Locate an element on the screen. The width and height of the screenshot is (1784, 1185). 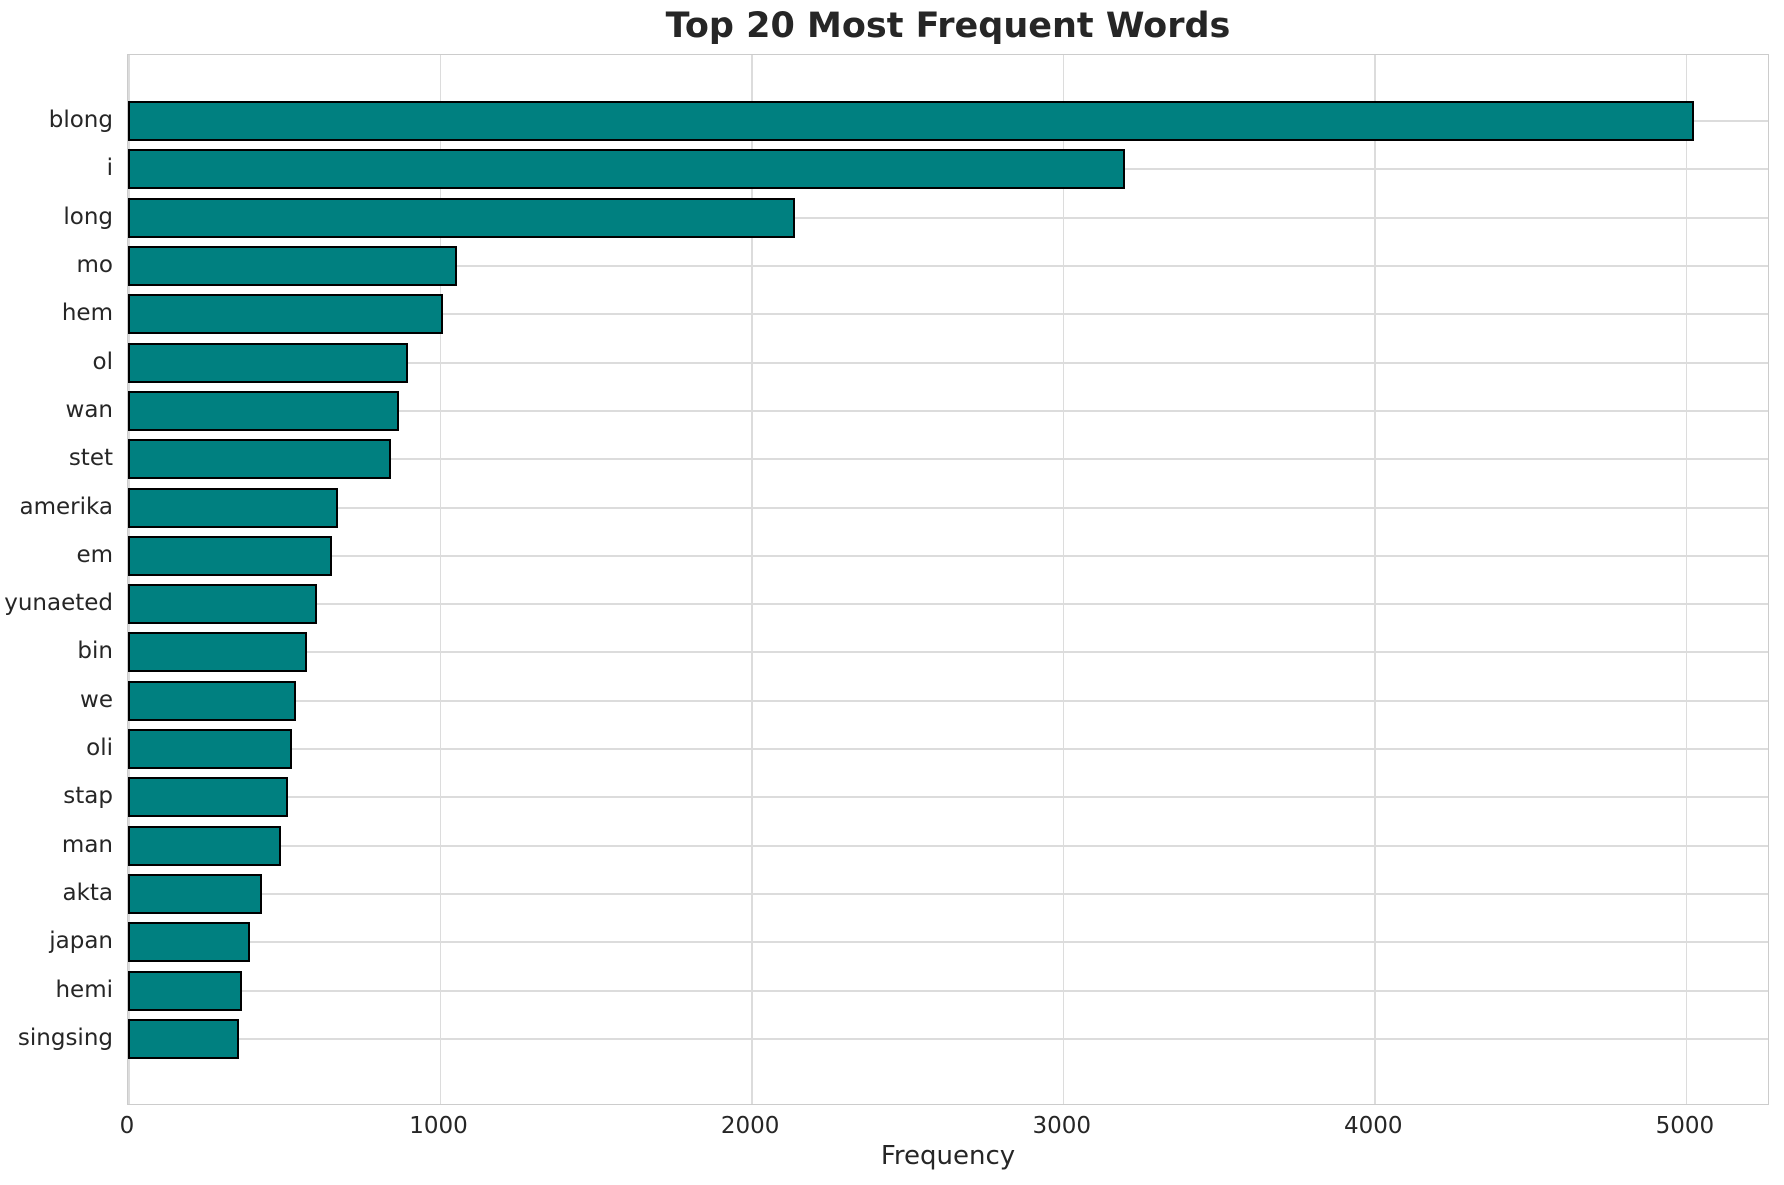
bar-oli is located at coordinates (210, 749).